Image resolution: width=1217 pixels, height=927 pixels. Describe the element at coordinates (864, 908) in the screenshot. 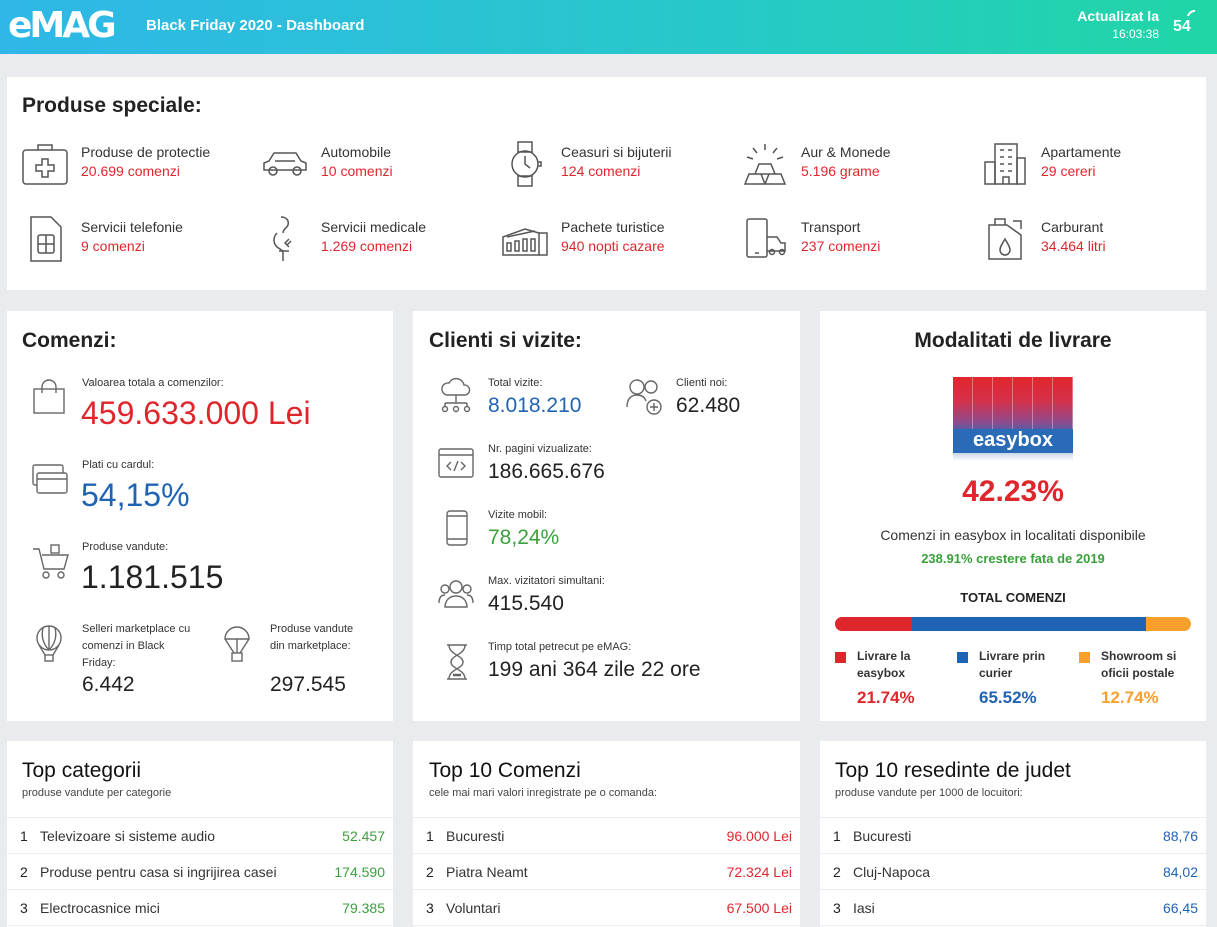

I see `row-name: Iasi` at that location.